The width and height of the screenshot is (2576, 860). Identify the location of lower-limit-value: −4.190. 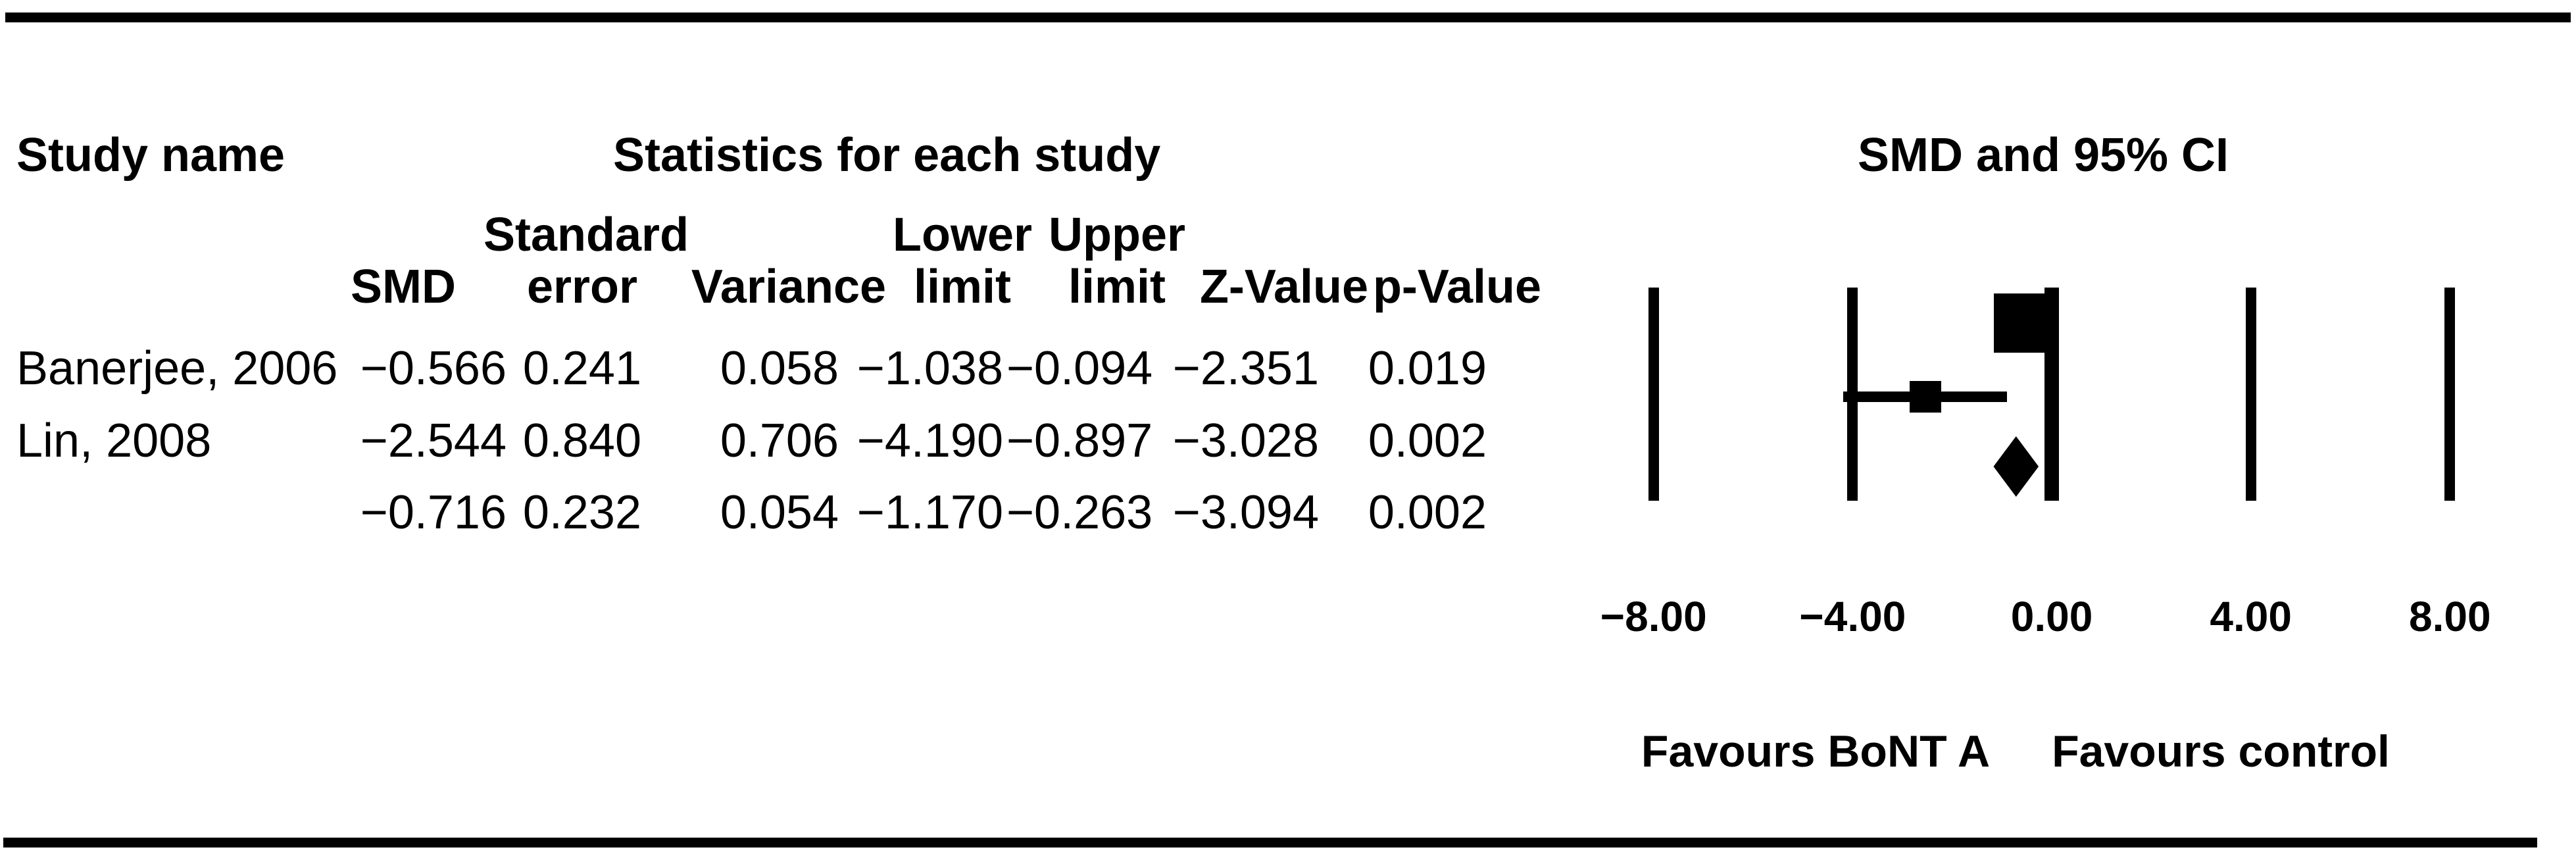
(929, 441).